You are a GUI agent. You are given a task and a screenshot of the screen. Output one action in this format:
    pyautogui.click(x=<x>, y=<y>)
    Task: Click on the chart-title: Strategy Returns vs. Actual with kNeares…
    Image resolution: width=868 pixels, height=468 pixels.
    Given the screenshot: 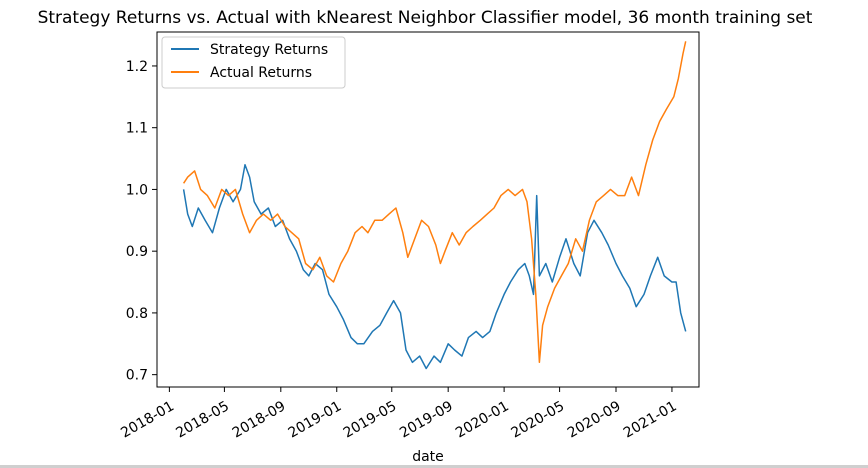 What is the action you would take?
    pyautogui.click(x=425, y=18)
    